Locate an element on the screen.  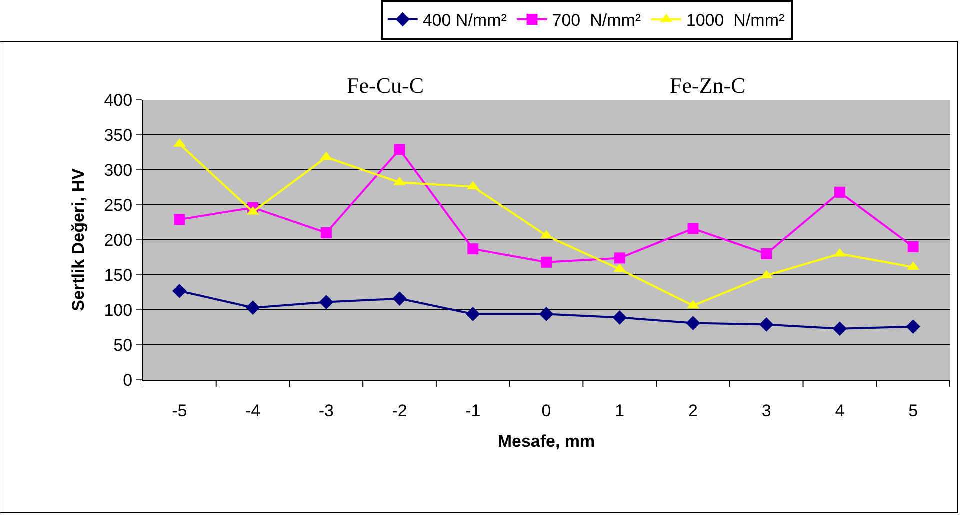
y-tick-label: 150 is located at coordinates (118, 275).